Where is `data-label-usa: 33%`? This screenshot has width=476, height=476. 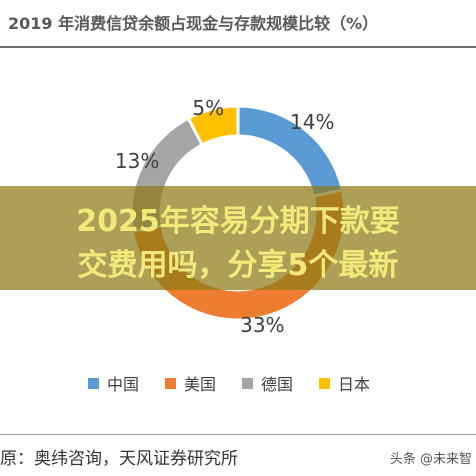 data-label-usa: 33% is located at coordinates (262, 324).